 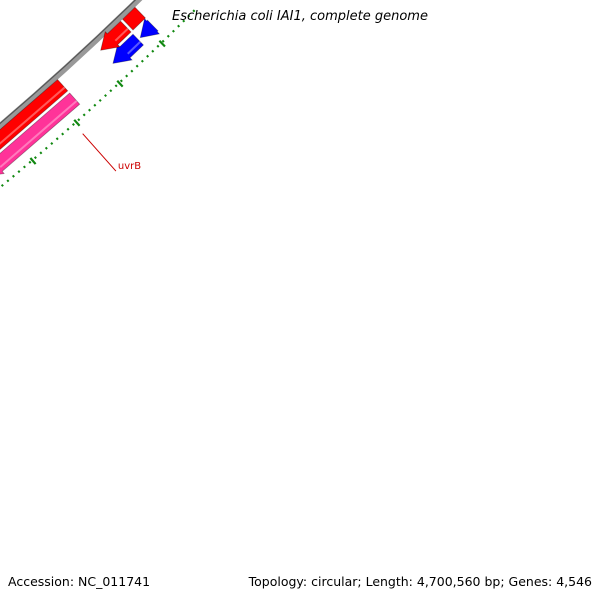 I want to click on gene-track, so click(x=80, y=90).